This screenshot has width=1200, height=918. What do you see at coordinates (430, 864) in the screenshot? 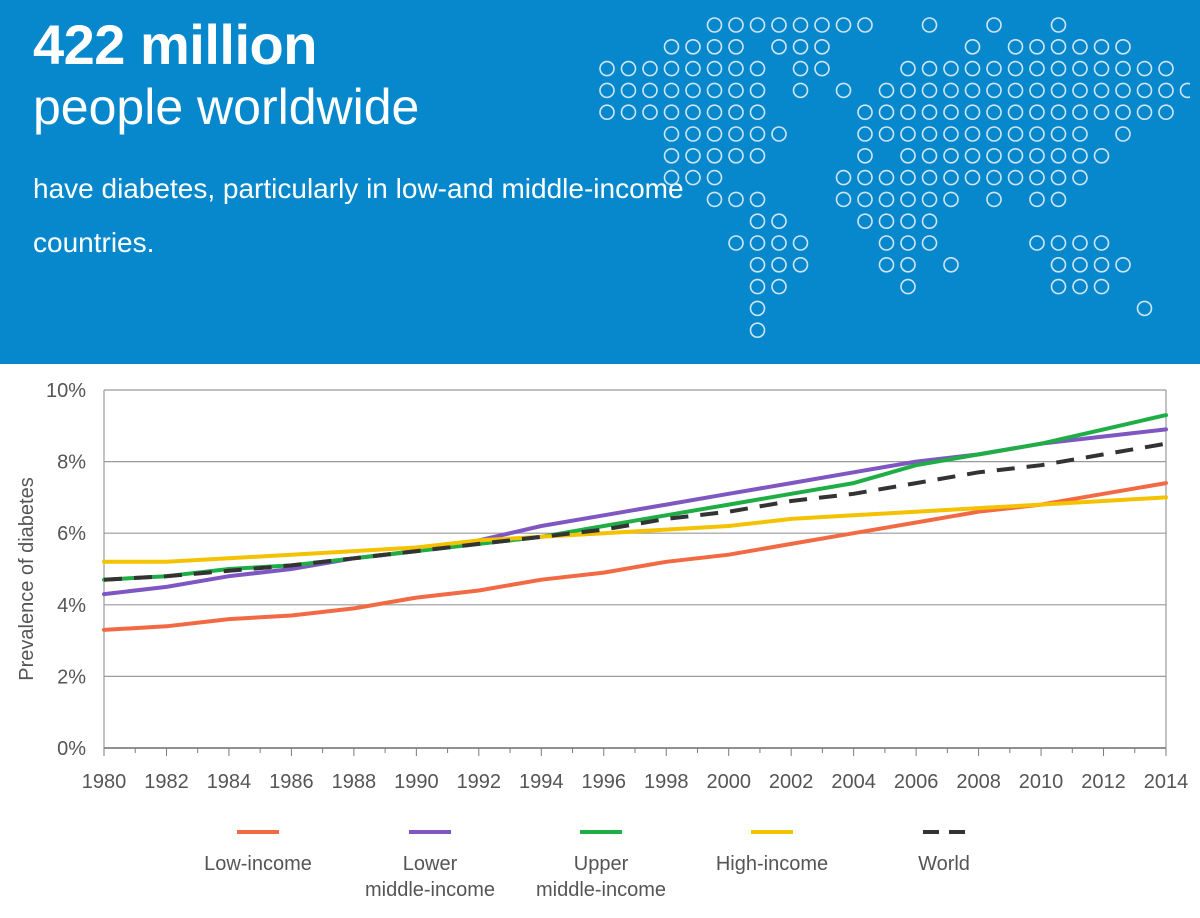
I see `legend-label: Lower` at bounding box center [430, 864].